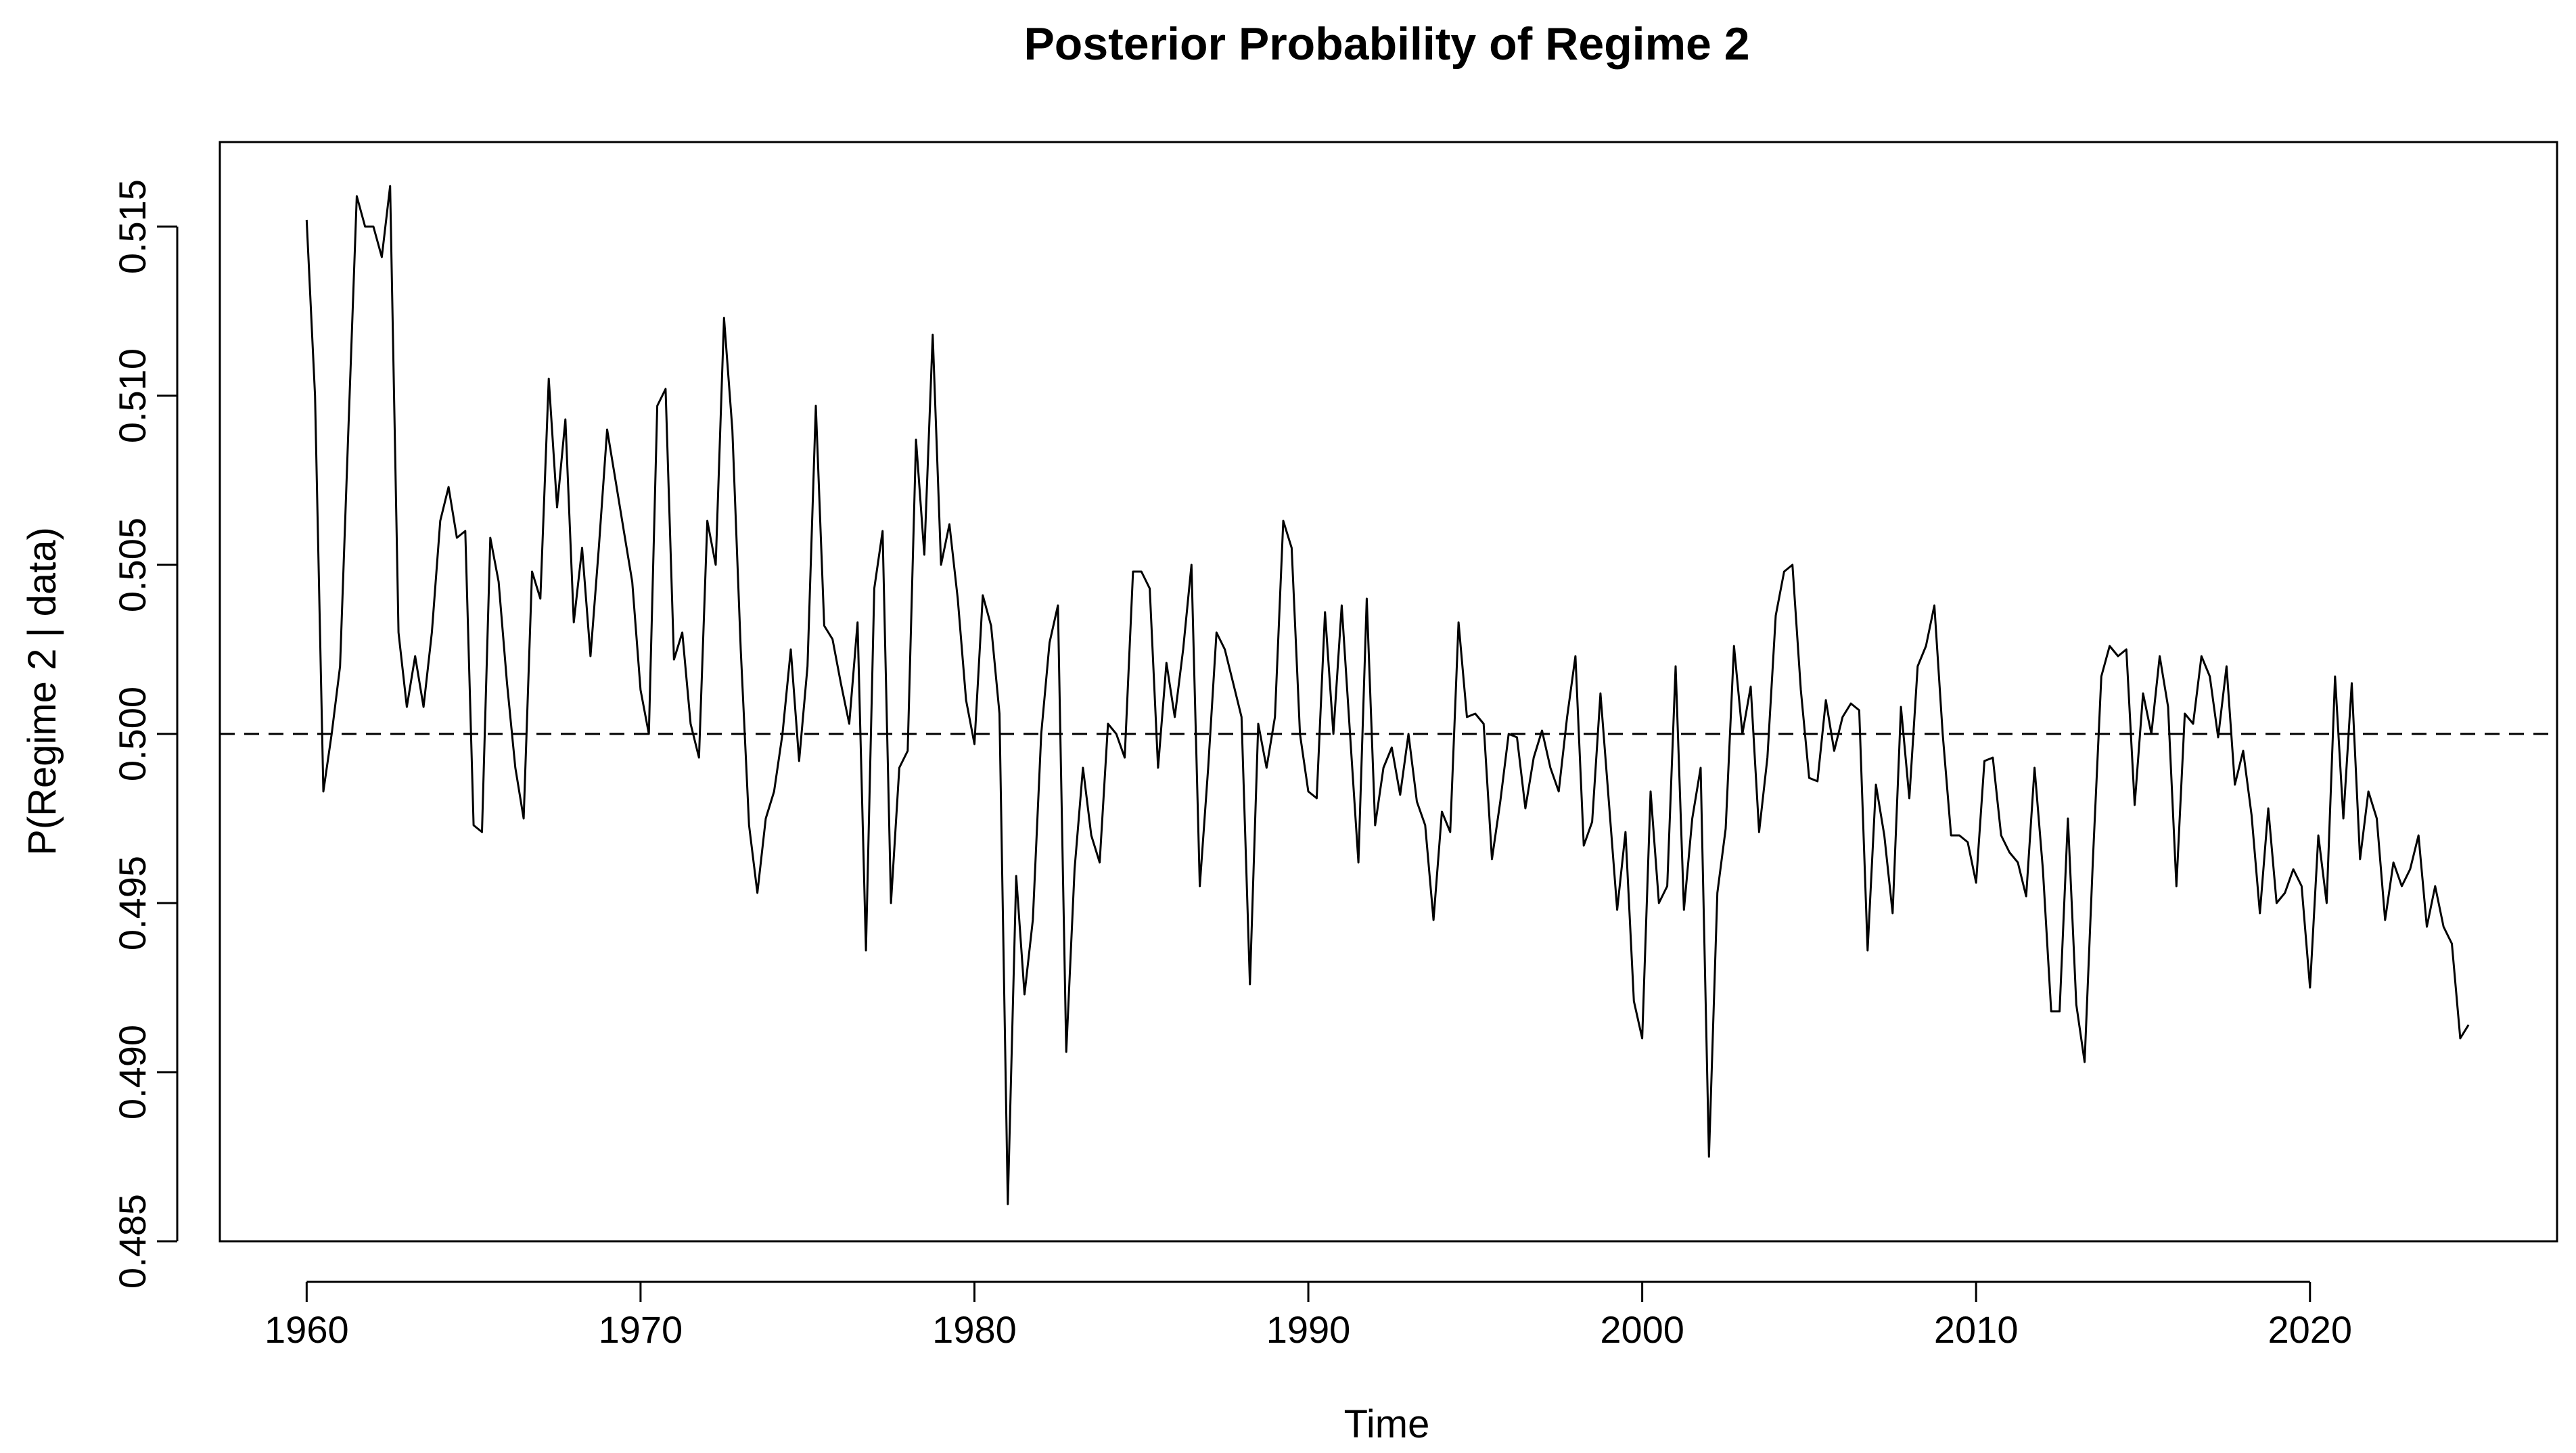  What do you see at coordinates (974, 1330) in the screenshot?
I see `x-tick-label: 1980` at bounding box center [974, 1330].